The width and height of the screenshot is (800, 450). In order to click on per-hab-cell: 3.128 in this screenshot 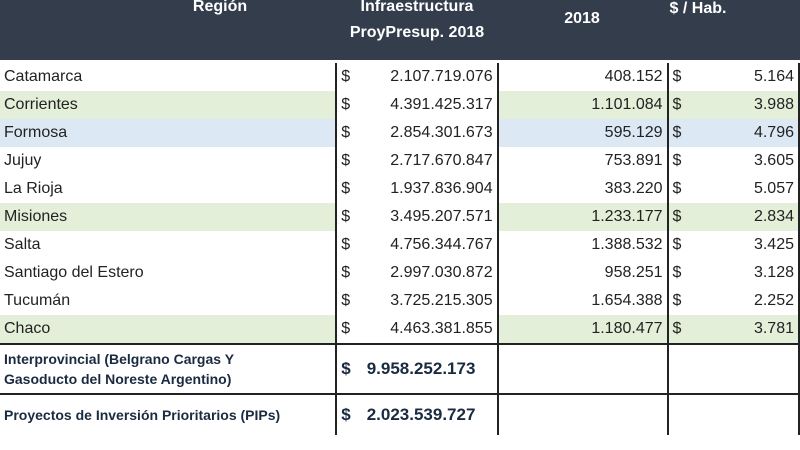, I will do `click(773, 272)`.